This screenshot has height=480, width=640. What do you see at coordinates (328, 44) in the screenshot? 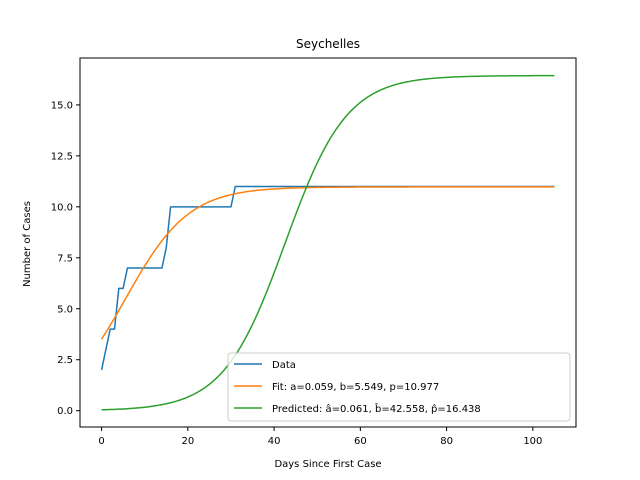
I see `chart-title: Seychelles` at bounding box center [328, 44].